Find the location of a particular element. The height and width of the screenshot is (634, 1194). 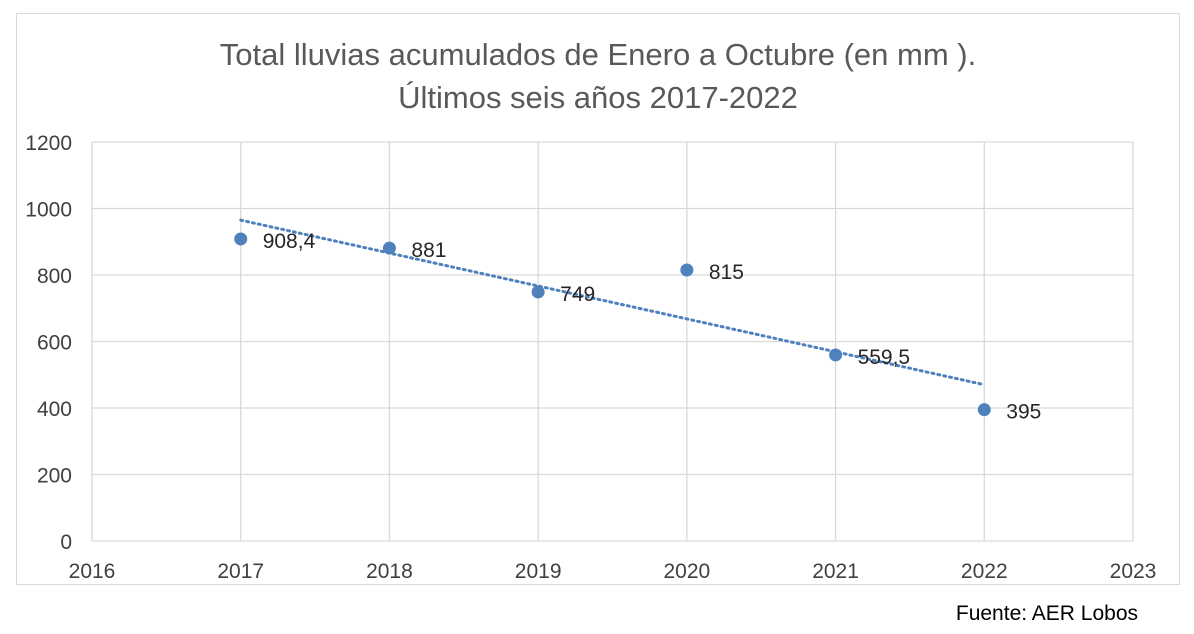

y-tick-label: 400 is located at coordinates (54, 409).